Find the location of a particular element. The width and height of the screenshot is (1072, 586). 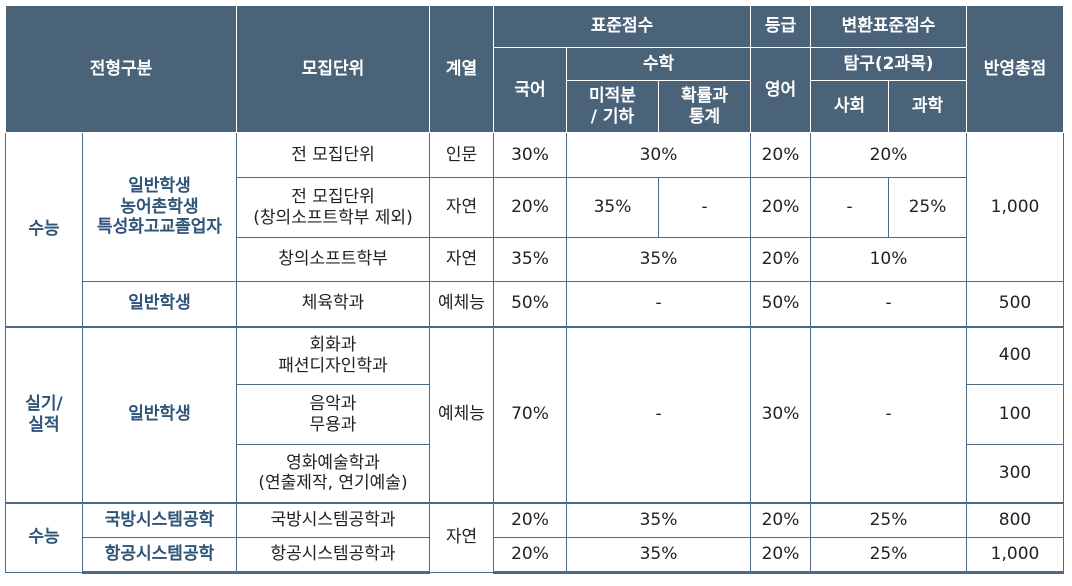

social-value: - is located at coordinates (850, 207).